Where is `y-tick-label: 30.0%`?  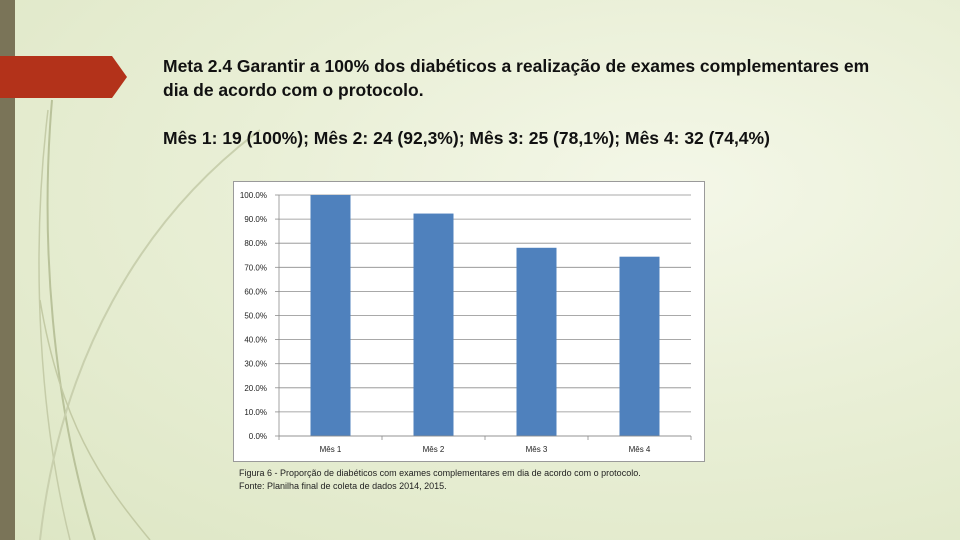 y-tick-label: 30.0% is located at coordinates (255, 364).